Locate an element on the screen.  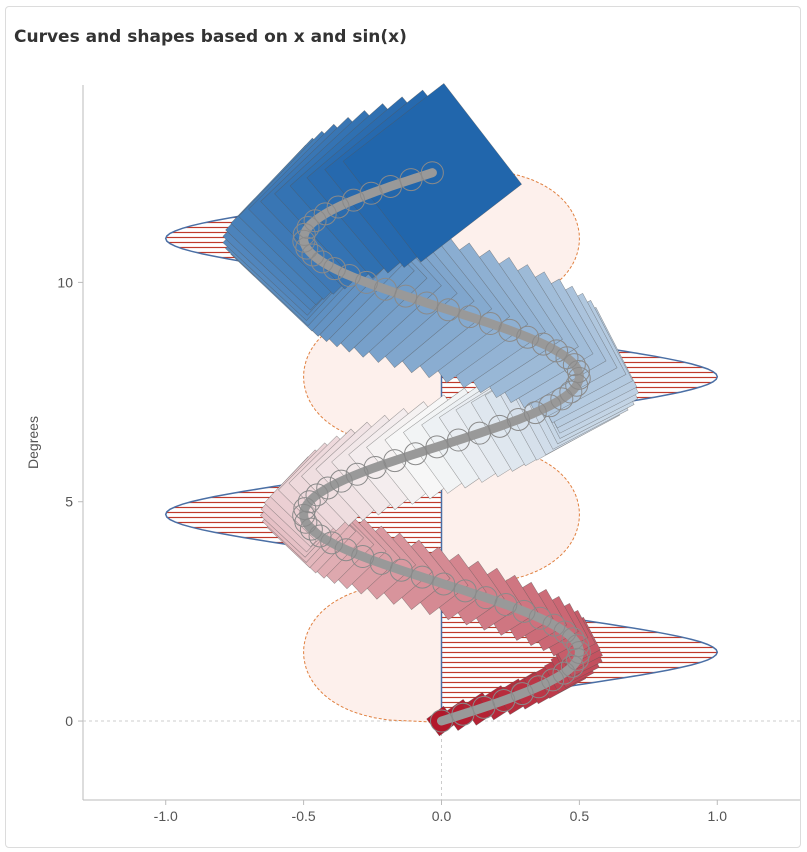
y-tick-label: 10 is located at coordinates (65, 282).